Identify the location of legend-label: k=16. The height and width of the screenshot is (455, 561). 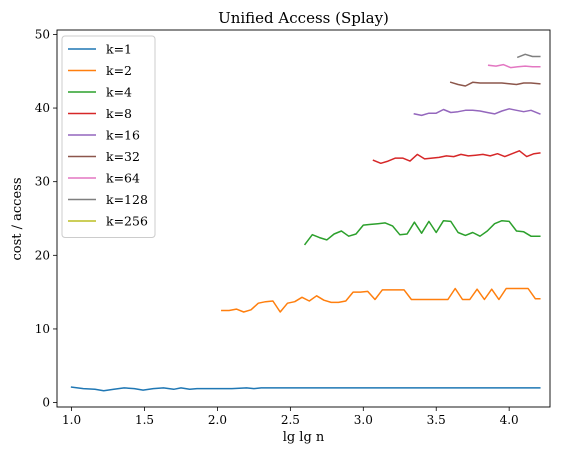
(123, 135).